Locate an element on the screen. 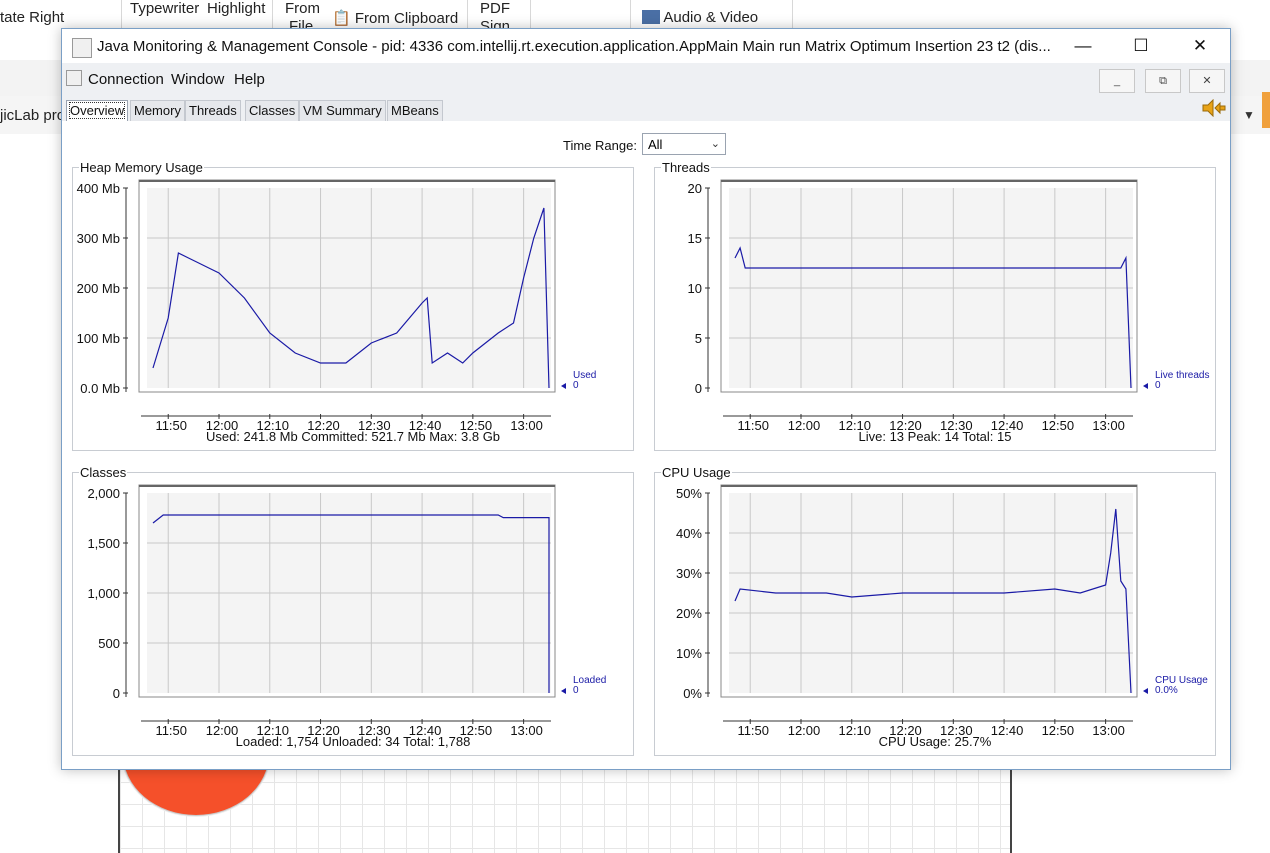 The width and height of the screenshot is (1270, 853). internal-minimize-button: _ is located at coordinates (1117, 81).